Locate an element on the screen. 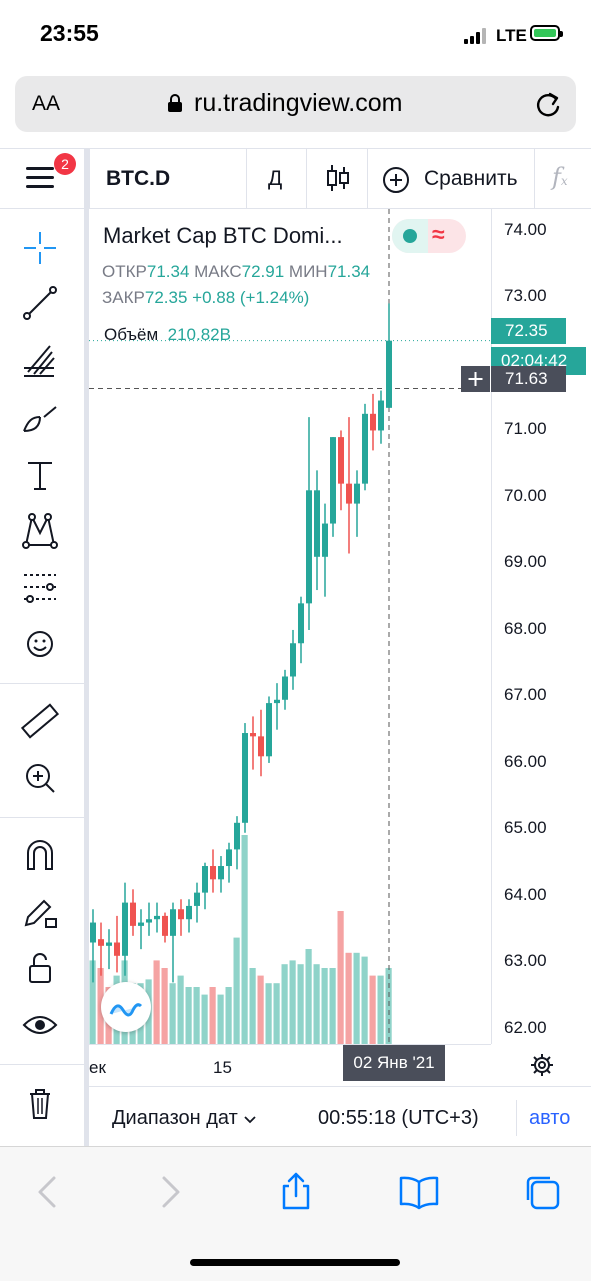 The image size is (591, 1281). text-size-button: AA is located at coordinates (46, 103).